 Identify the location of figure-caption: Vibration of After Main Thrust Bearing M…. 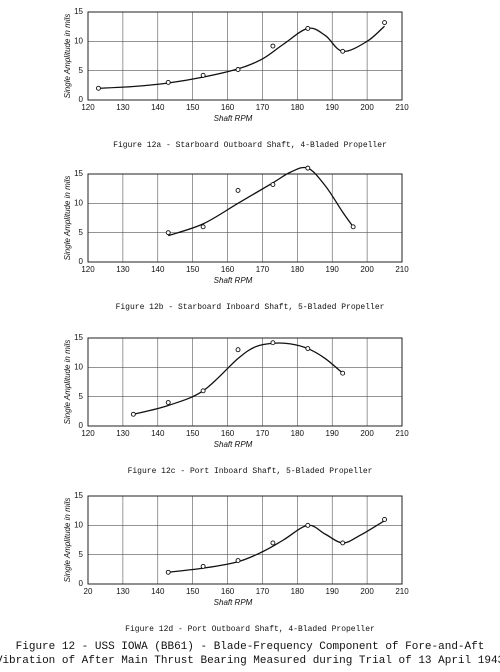
(250, 661).